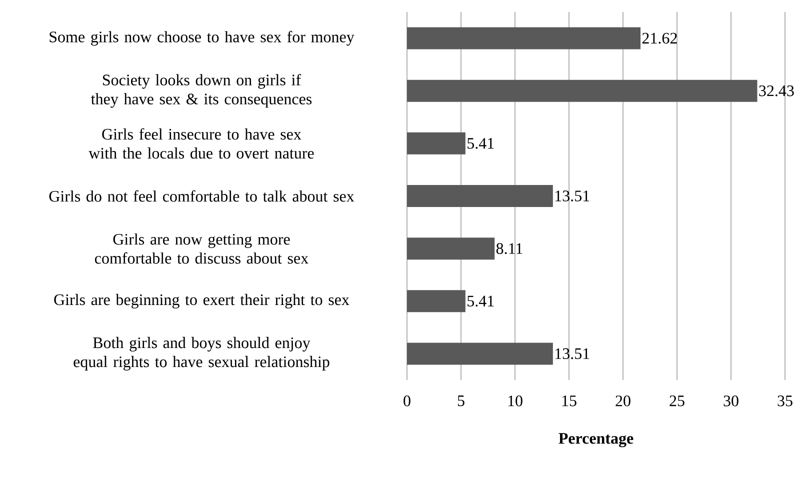 The height and width of the screenshot is (492, 805). What do you see at coordinates (201, 91) in the screenshot?
I see `y-tick-label: Society looks down on girls if they have sex & its consequences` at bounding box center [201, 91].